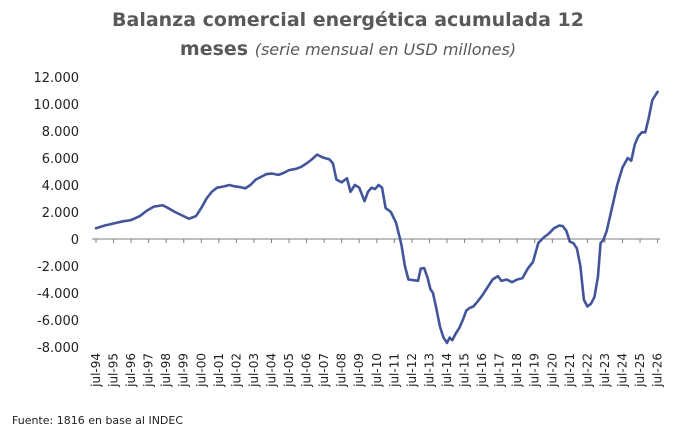 This screenshot has height=431, width=696. What do you see at coordinates (385, 49) in the screenshot?
I see `chart-subtitle: (serie mensual en USD millones)` at bounding box center [385, 49].